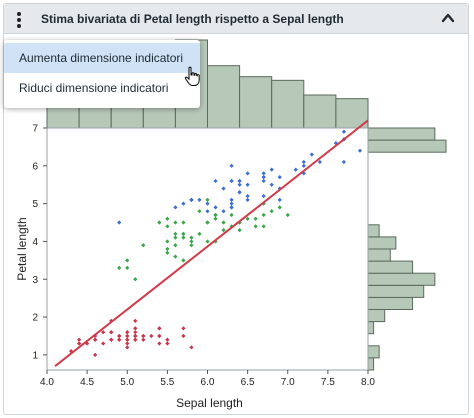  What do you see at coordinates (248, 382) in the screenshot?
I see `x-tick-label: 6.5` at bounding box center [248, 382].